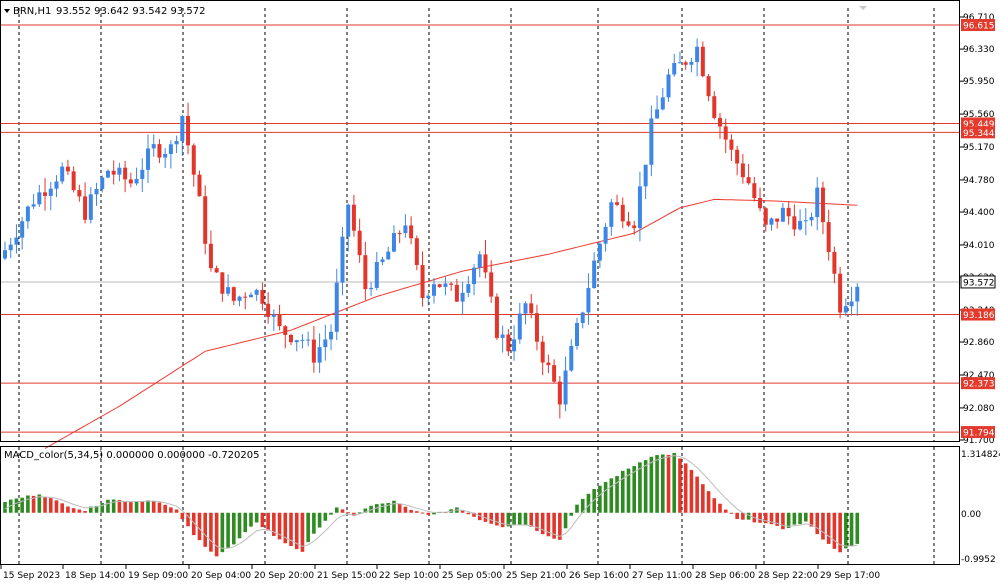 Image resolution: width=1000 pixels, height=588 pixels. Describe the element at coordinates (131, 11) in the screenshot. I see `ohlc-values: 93.552 93.642 93.542 93.572` at that location.